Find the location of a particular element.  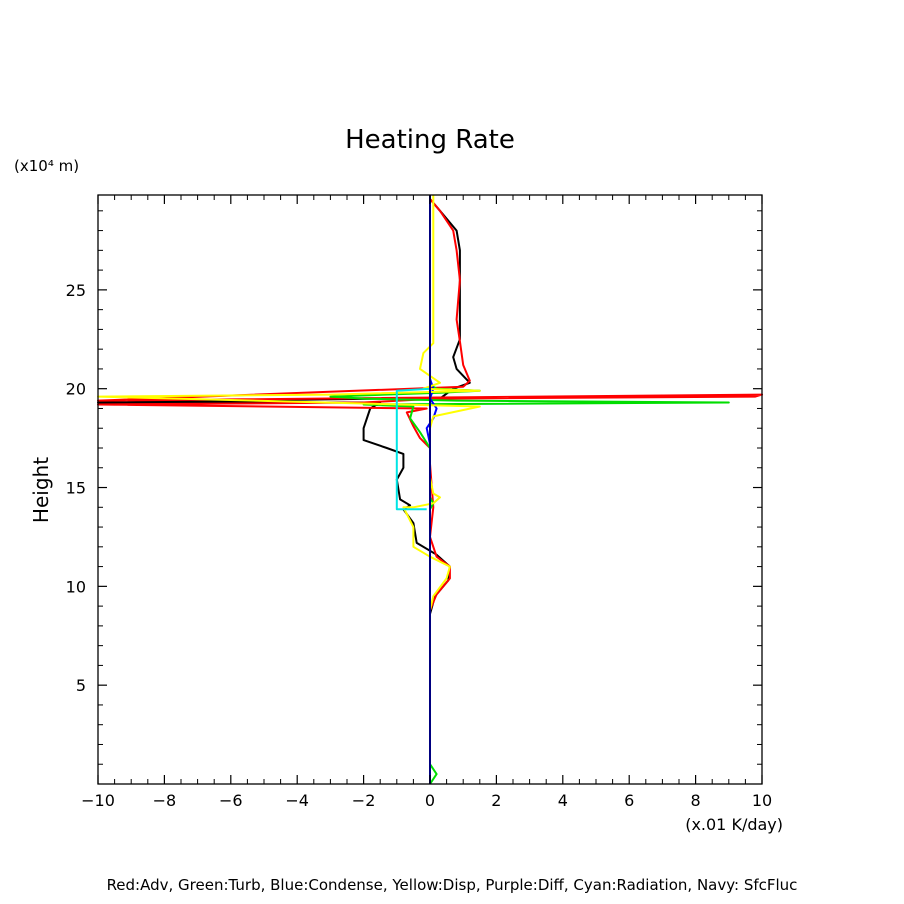

y-tick-label: 25 is located at coordinates (76, 290).